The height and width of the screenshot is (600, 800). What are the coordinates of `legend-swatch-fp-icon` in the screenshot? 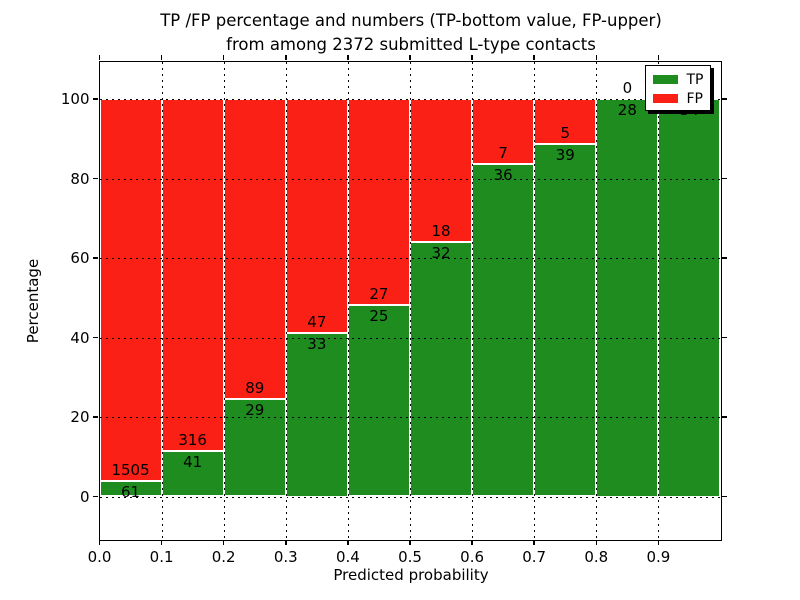 It's located at (665, 98).